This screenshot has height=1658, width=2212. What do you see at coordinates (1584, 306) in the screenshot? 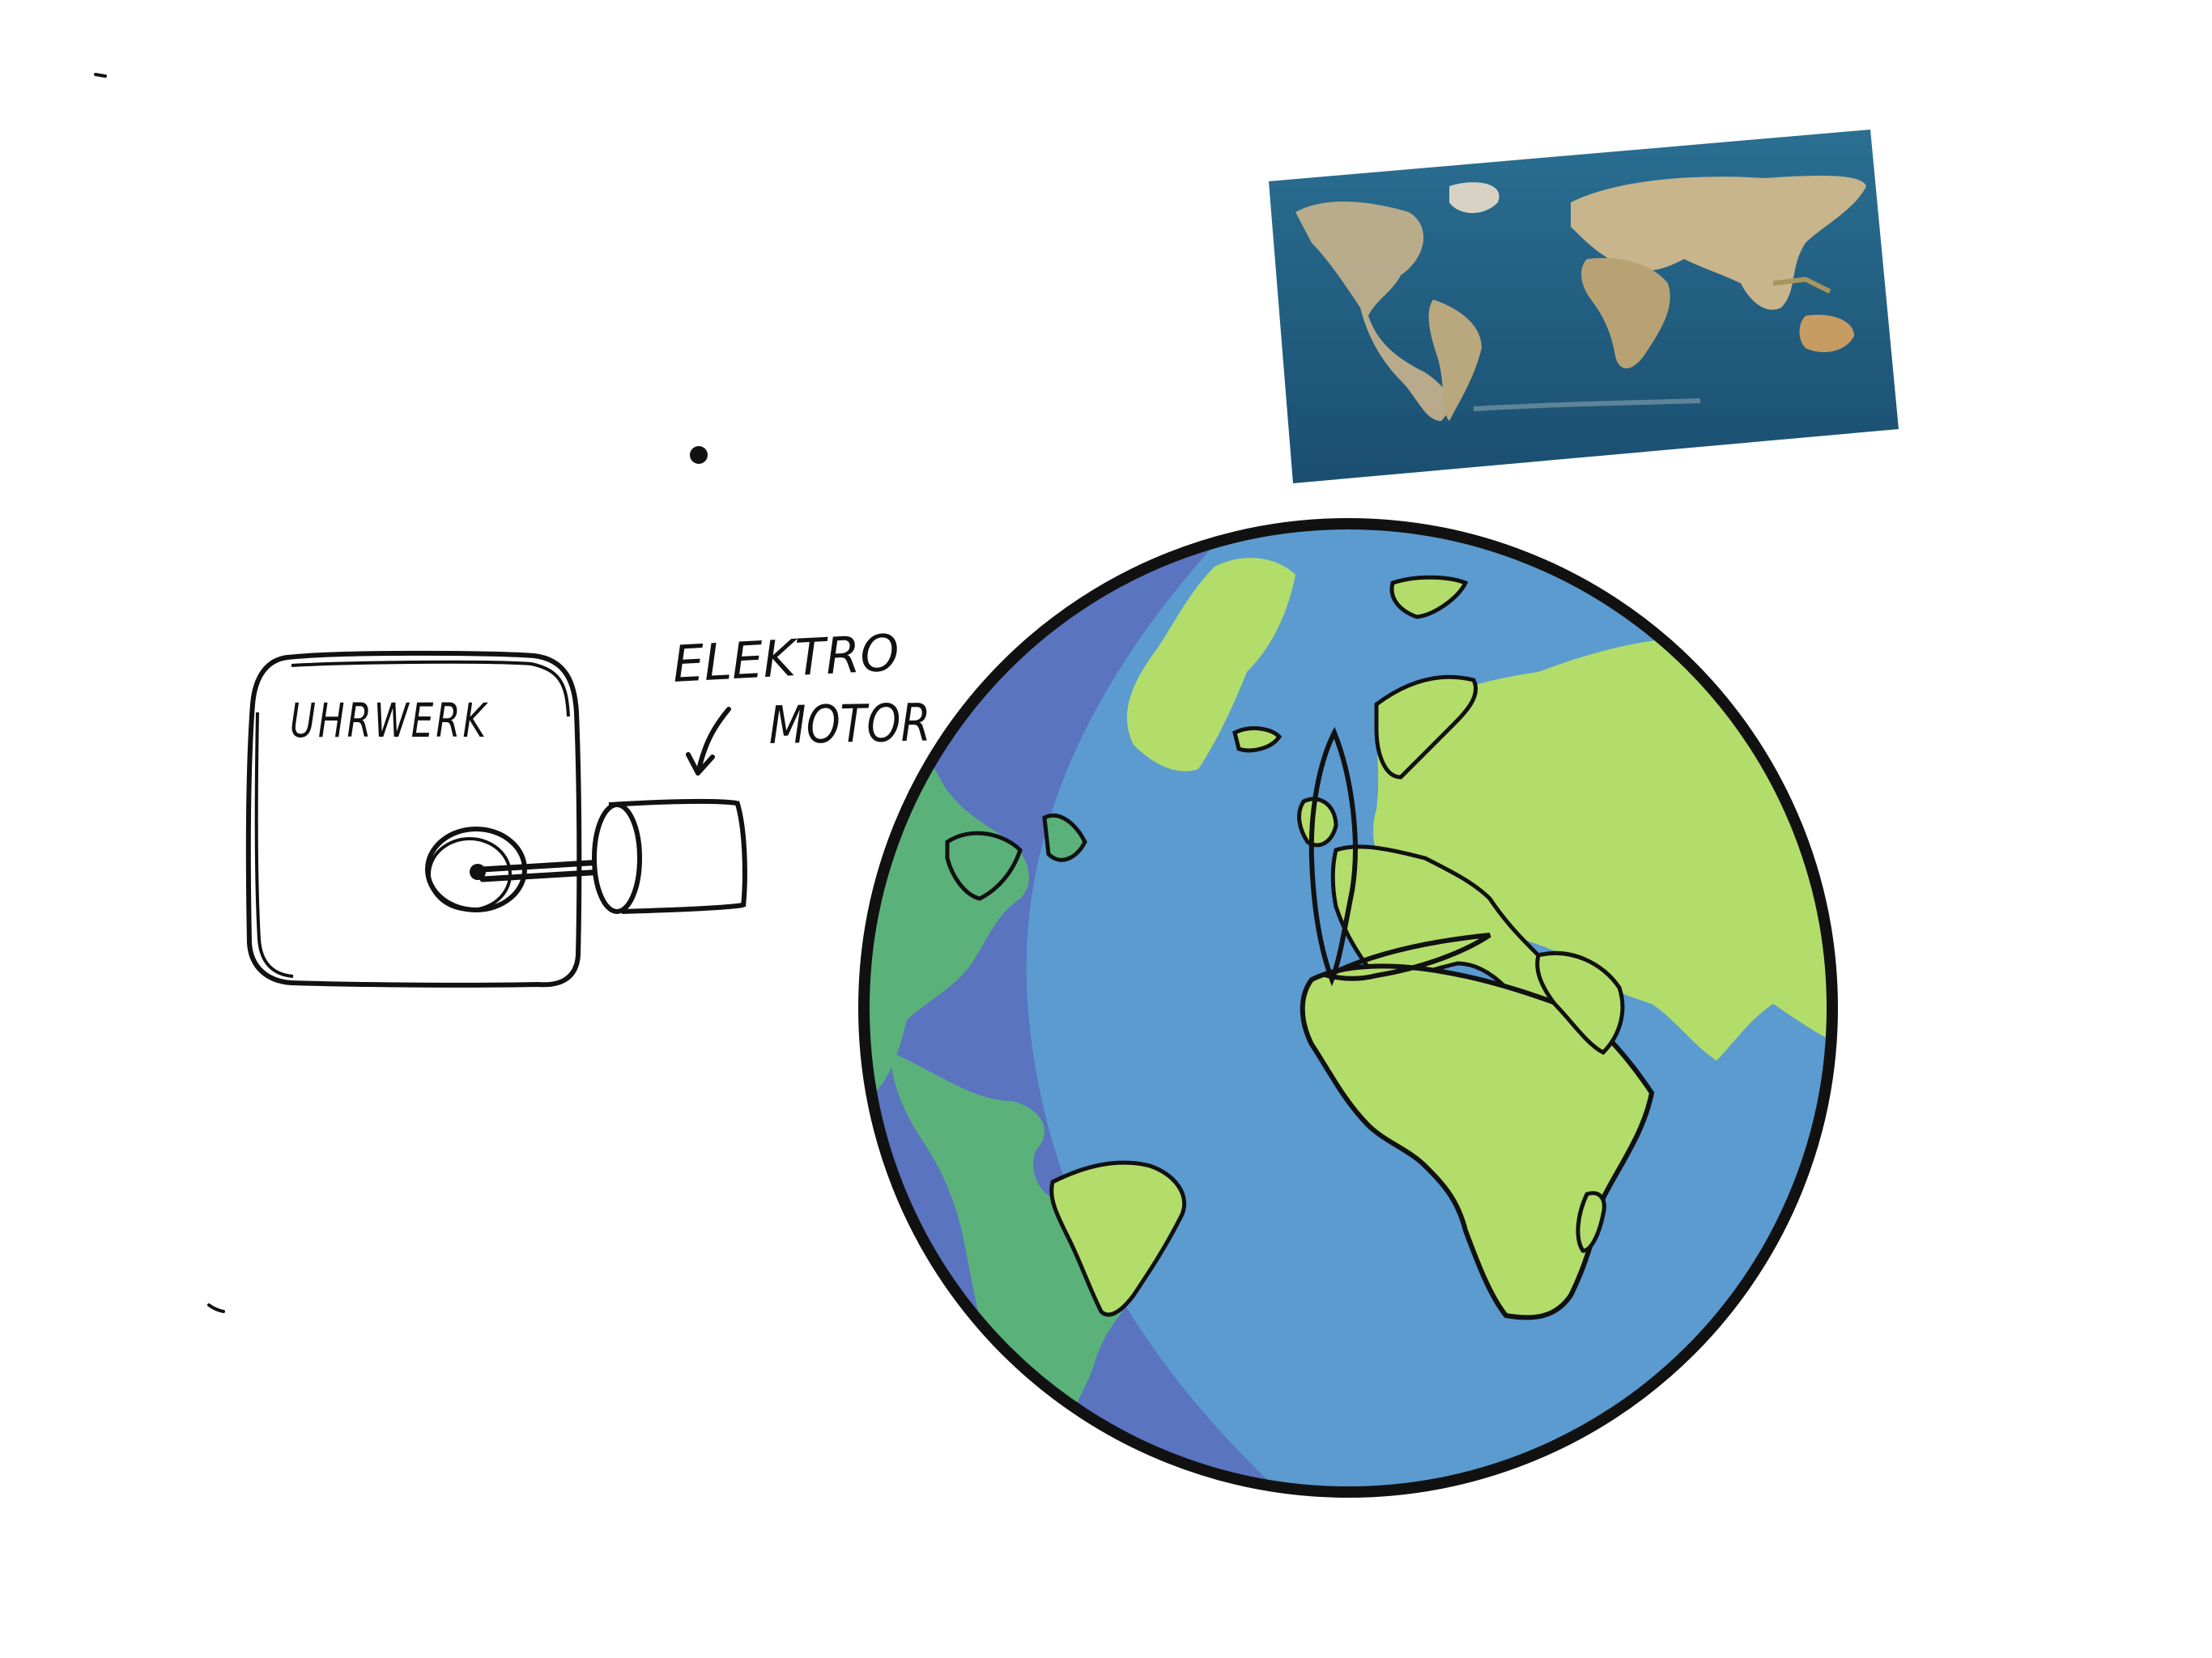
I see `world-map-photo` at bounding box center [1584, 306].